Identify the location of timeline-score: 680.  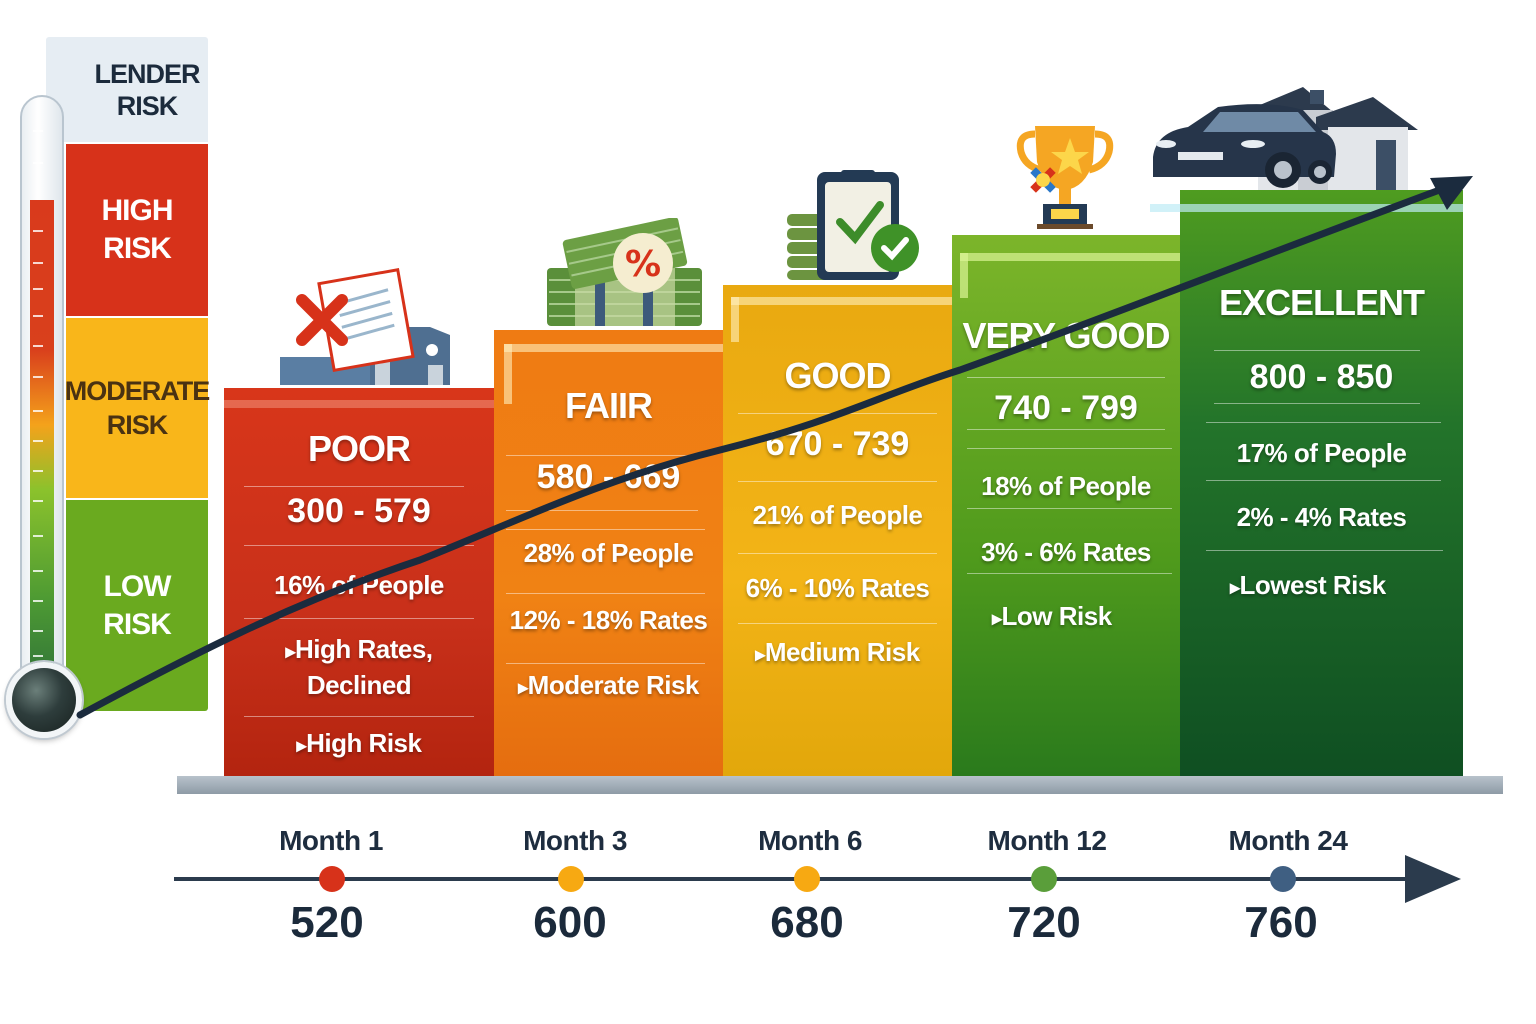
(807, 922).